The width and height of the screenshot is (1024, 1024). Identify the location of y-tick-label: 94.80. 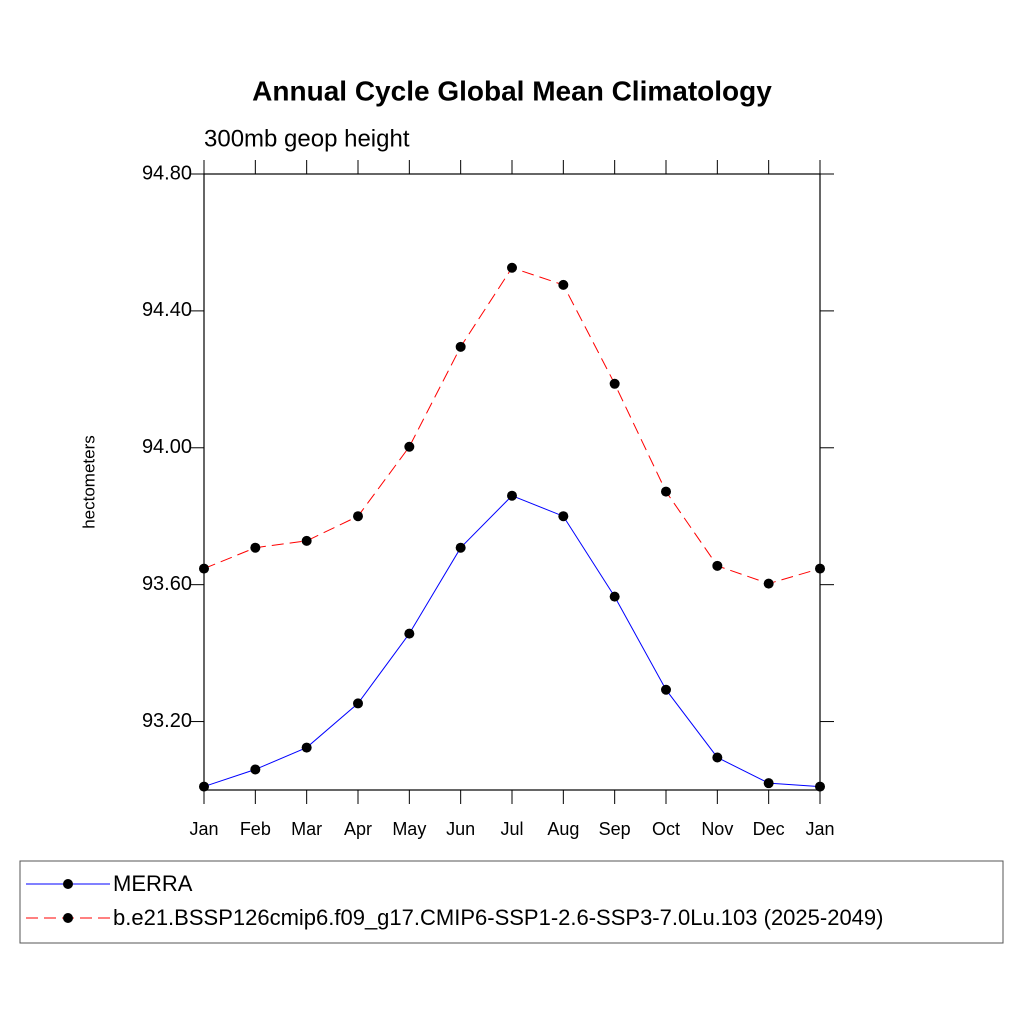
(167, 173).